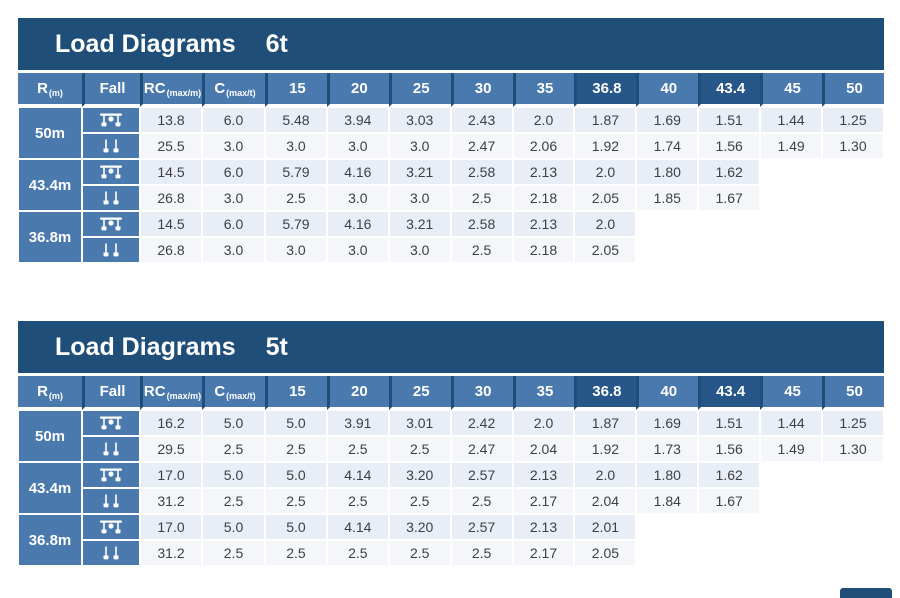  What do you see at coordinates (296, 120) in the screenshot?
I see `load-value-cell: 5.48` at bounding box center [296, 120].